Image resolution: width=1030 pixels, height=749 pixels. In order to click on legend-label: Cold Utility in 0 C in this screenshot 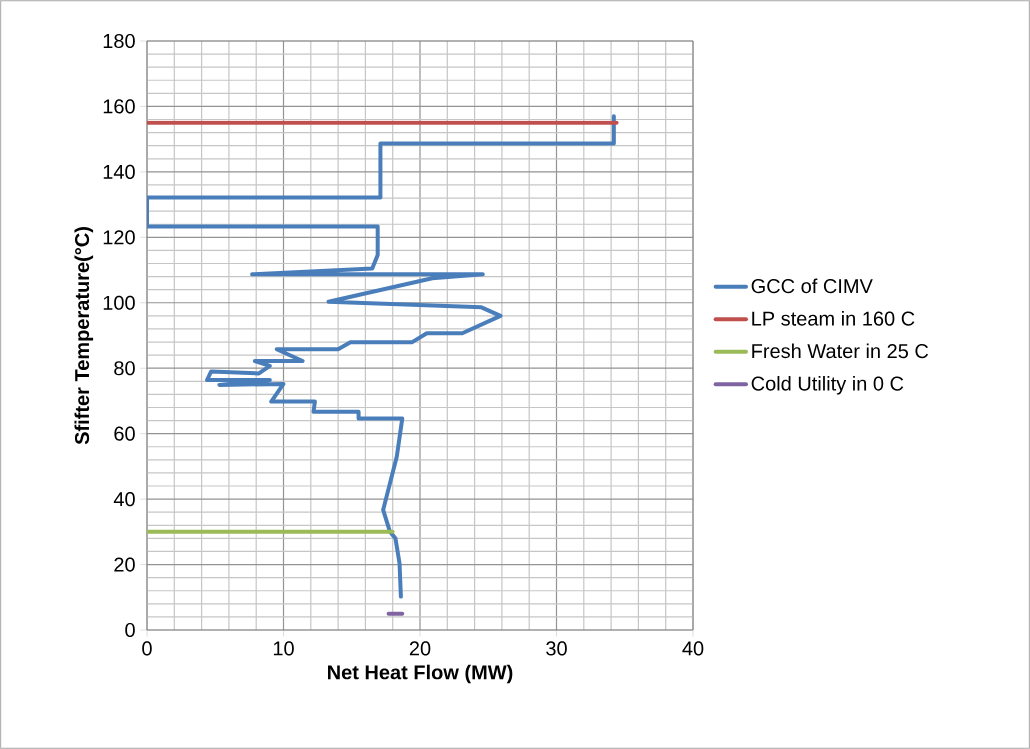, I will do `click(827, 385)`.